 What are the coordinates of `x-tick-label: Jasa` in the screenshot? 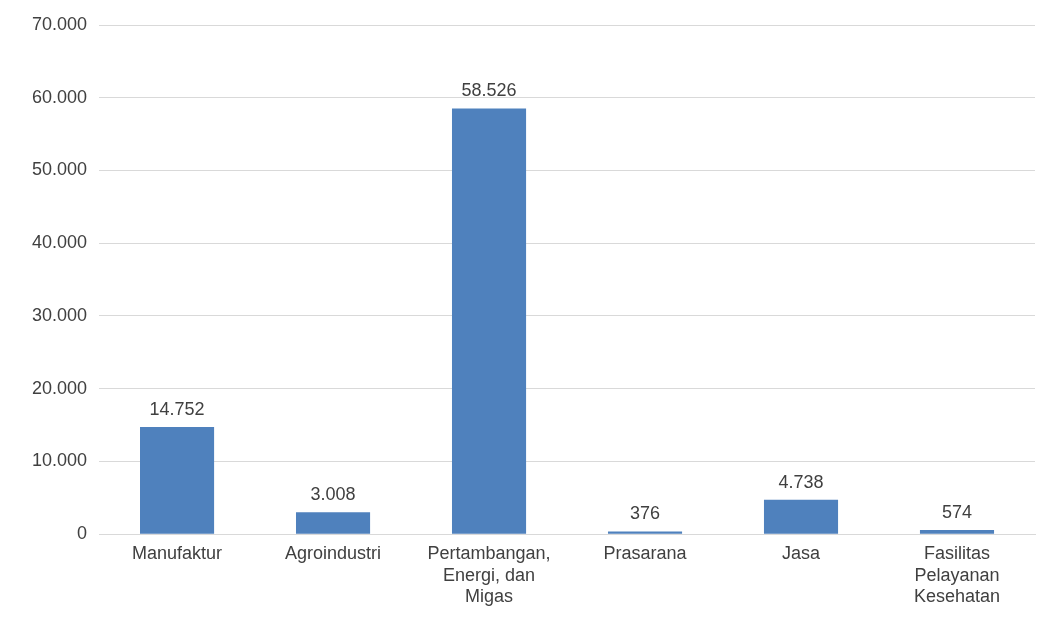 It's located at (802, 552).